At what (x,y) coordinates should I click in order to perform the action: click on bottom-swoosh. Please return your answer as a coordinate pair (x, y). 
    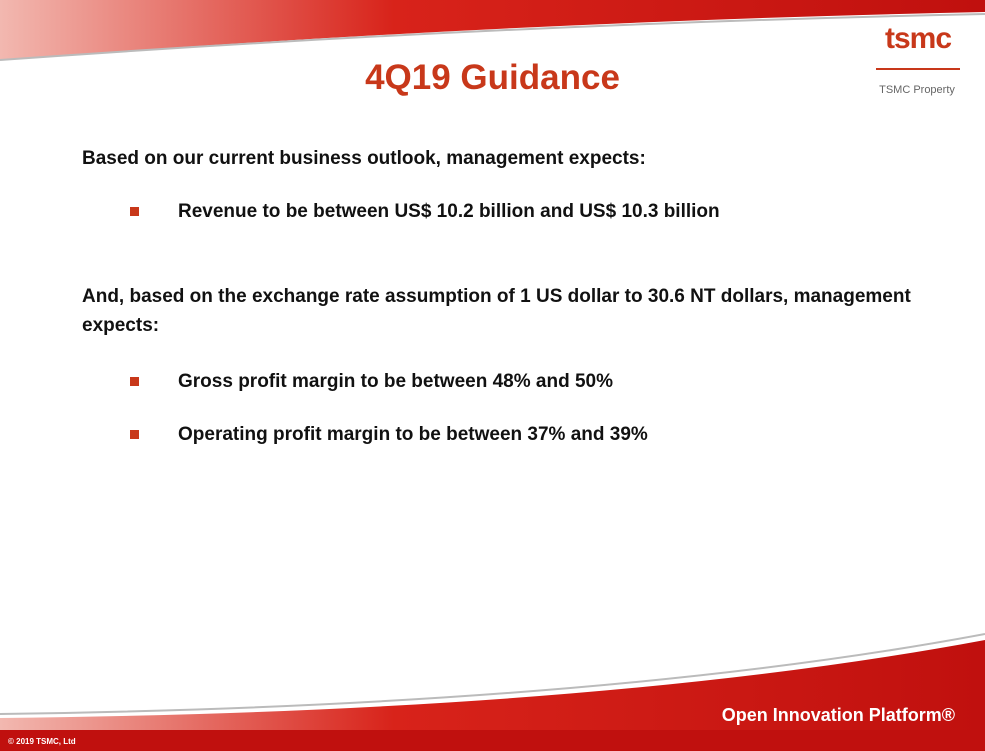
    Looking at the image, I should click on (492, 695).